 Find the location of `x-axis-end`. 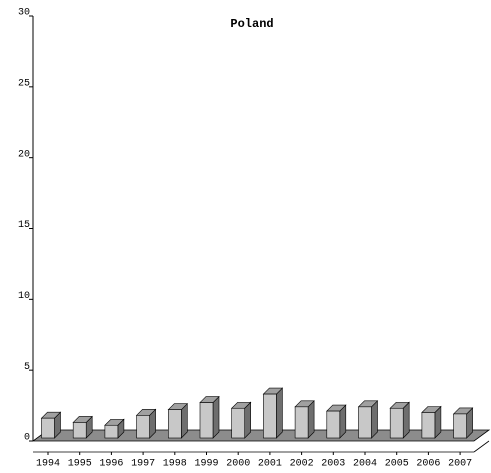

x-axis-end is located at coordinates (481, 446).